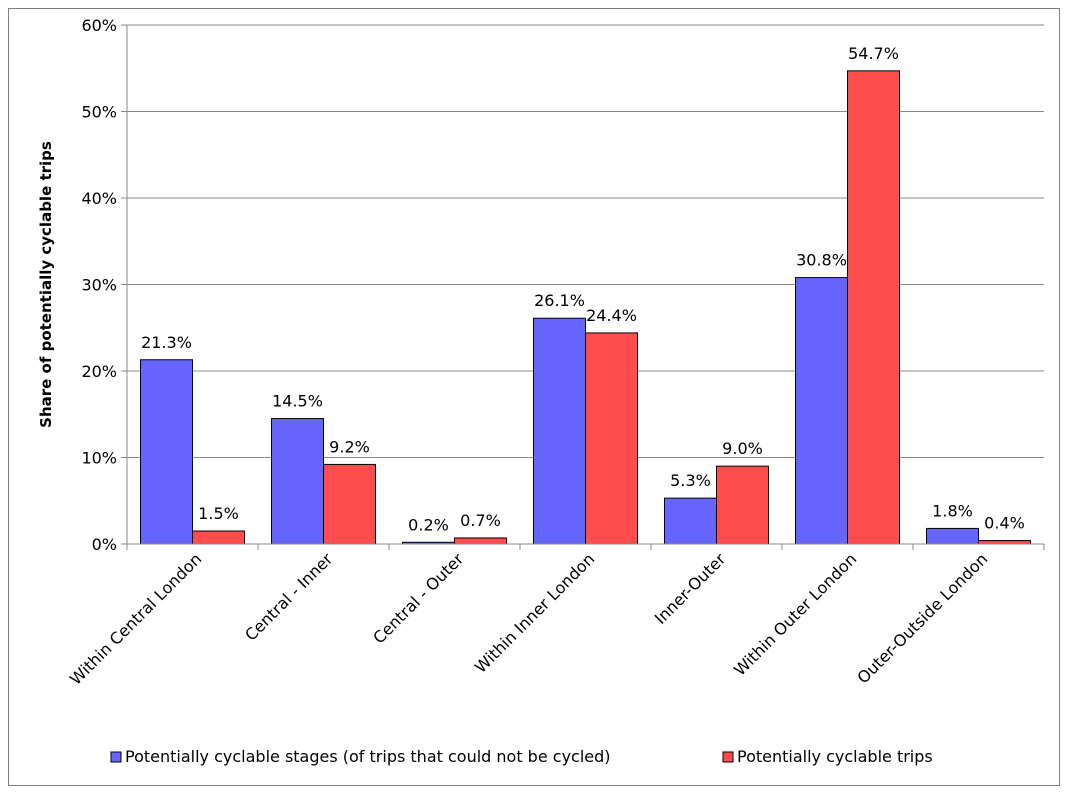  I want to click on data-label: 30.8%, so click(821, 260).